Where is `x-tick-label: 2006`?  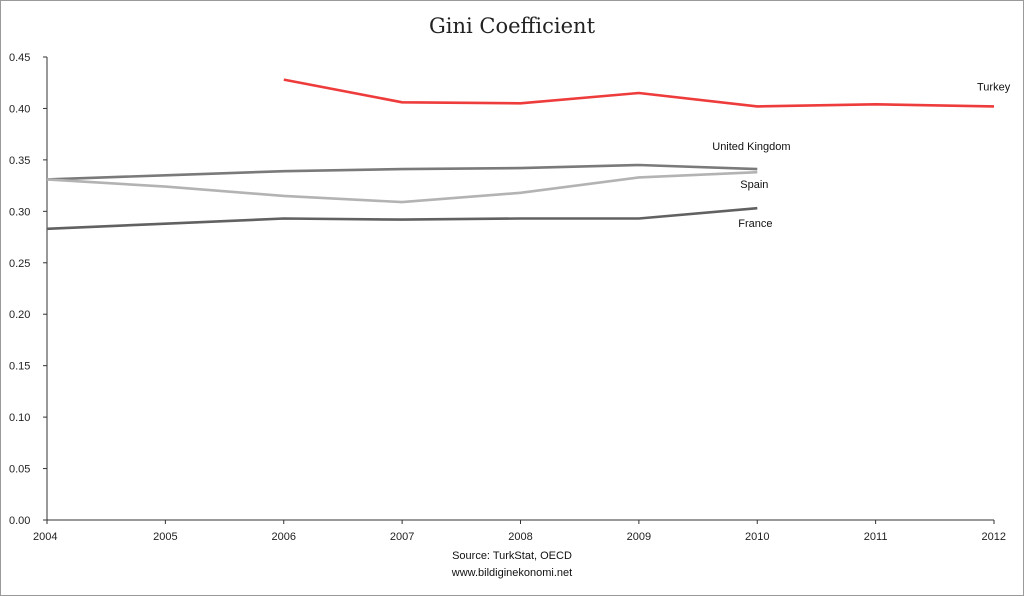 x-tick-label: 2006 is located at coordinates (284, 537).